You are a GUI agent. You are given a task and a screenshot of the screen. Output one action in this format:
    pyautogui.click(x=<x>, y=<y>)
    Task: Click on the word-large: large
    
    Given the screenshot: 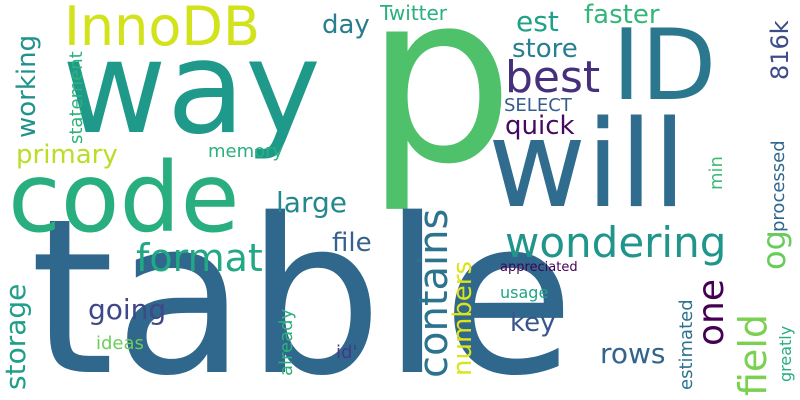 What is the action you would take?
    pyautogui.click(x=311, y=202)
    